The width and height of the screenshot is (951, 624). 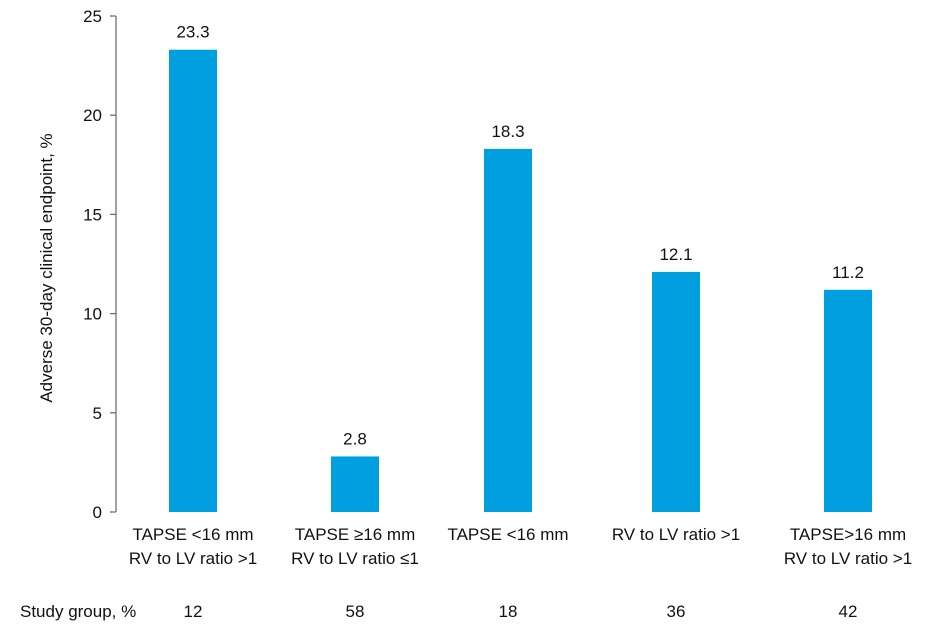 What do you see at coordinates (78, 611) in the screenshot?
I see `study-group-label: Study group, %` at bounding box center [78, 611].